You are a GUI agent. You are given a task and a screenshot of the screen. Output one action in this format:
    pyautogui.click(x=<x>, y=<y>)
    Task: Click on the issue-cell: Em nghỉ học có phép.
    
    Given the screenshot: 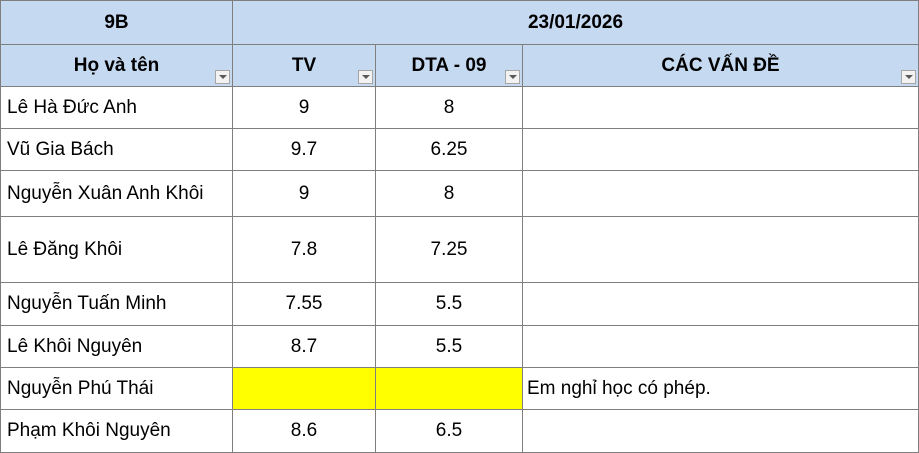 What is the action you would take?
    pyautogui.click(x=721, y=389)
    